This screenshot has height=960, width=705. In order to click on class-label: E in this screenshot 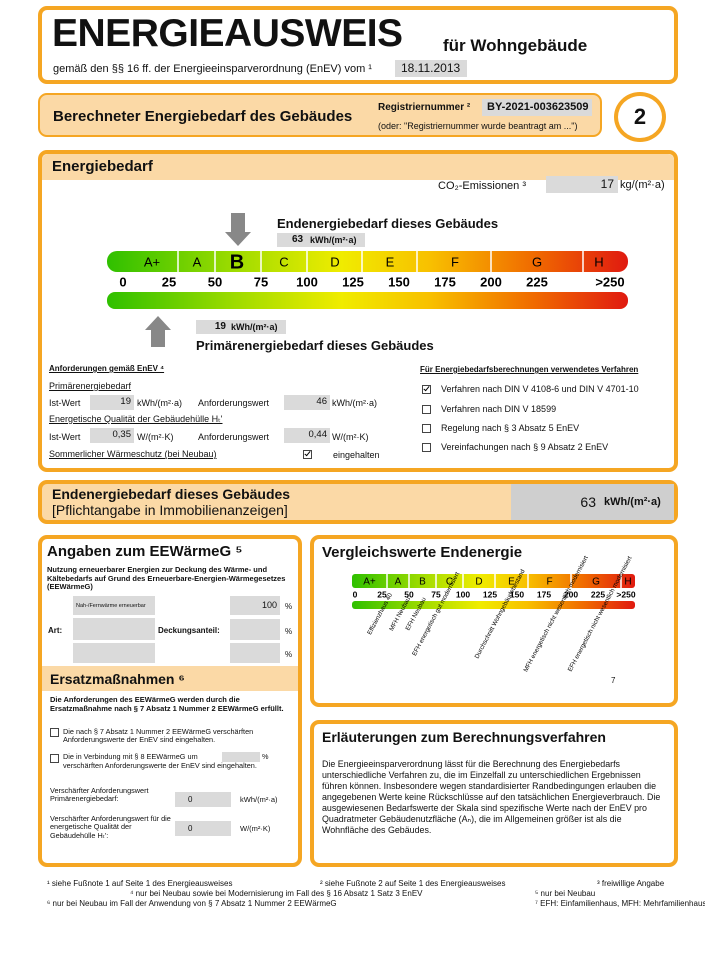, I will do `click(511, 582)`.